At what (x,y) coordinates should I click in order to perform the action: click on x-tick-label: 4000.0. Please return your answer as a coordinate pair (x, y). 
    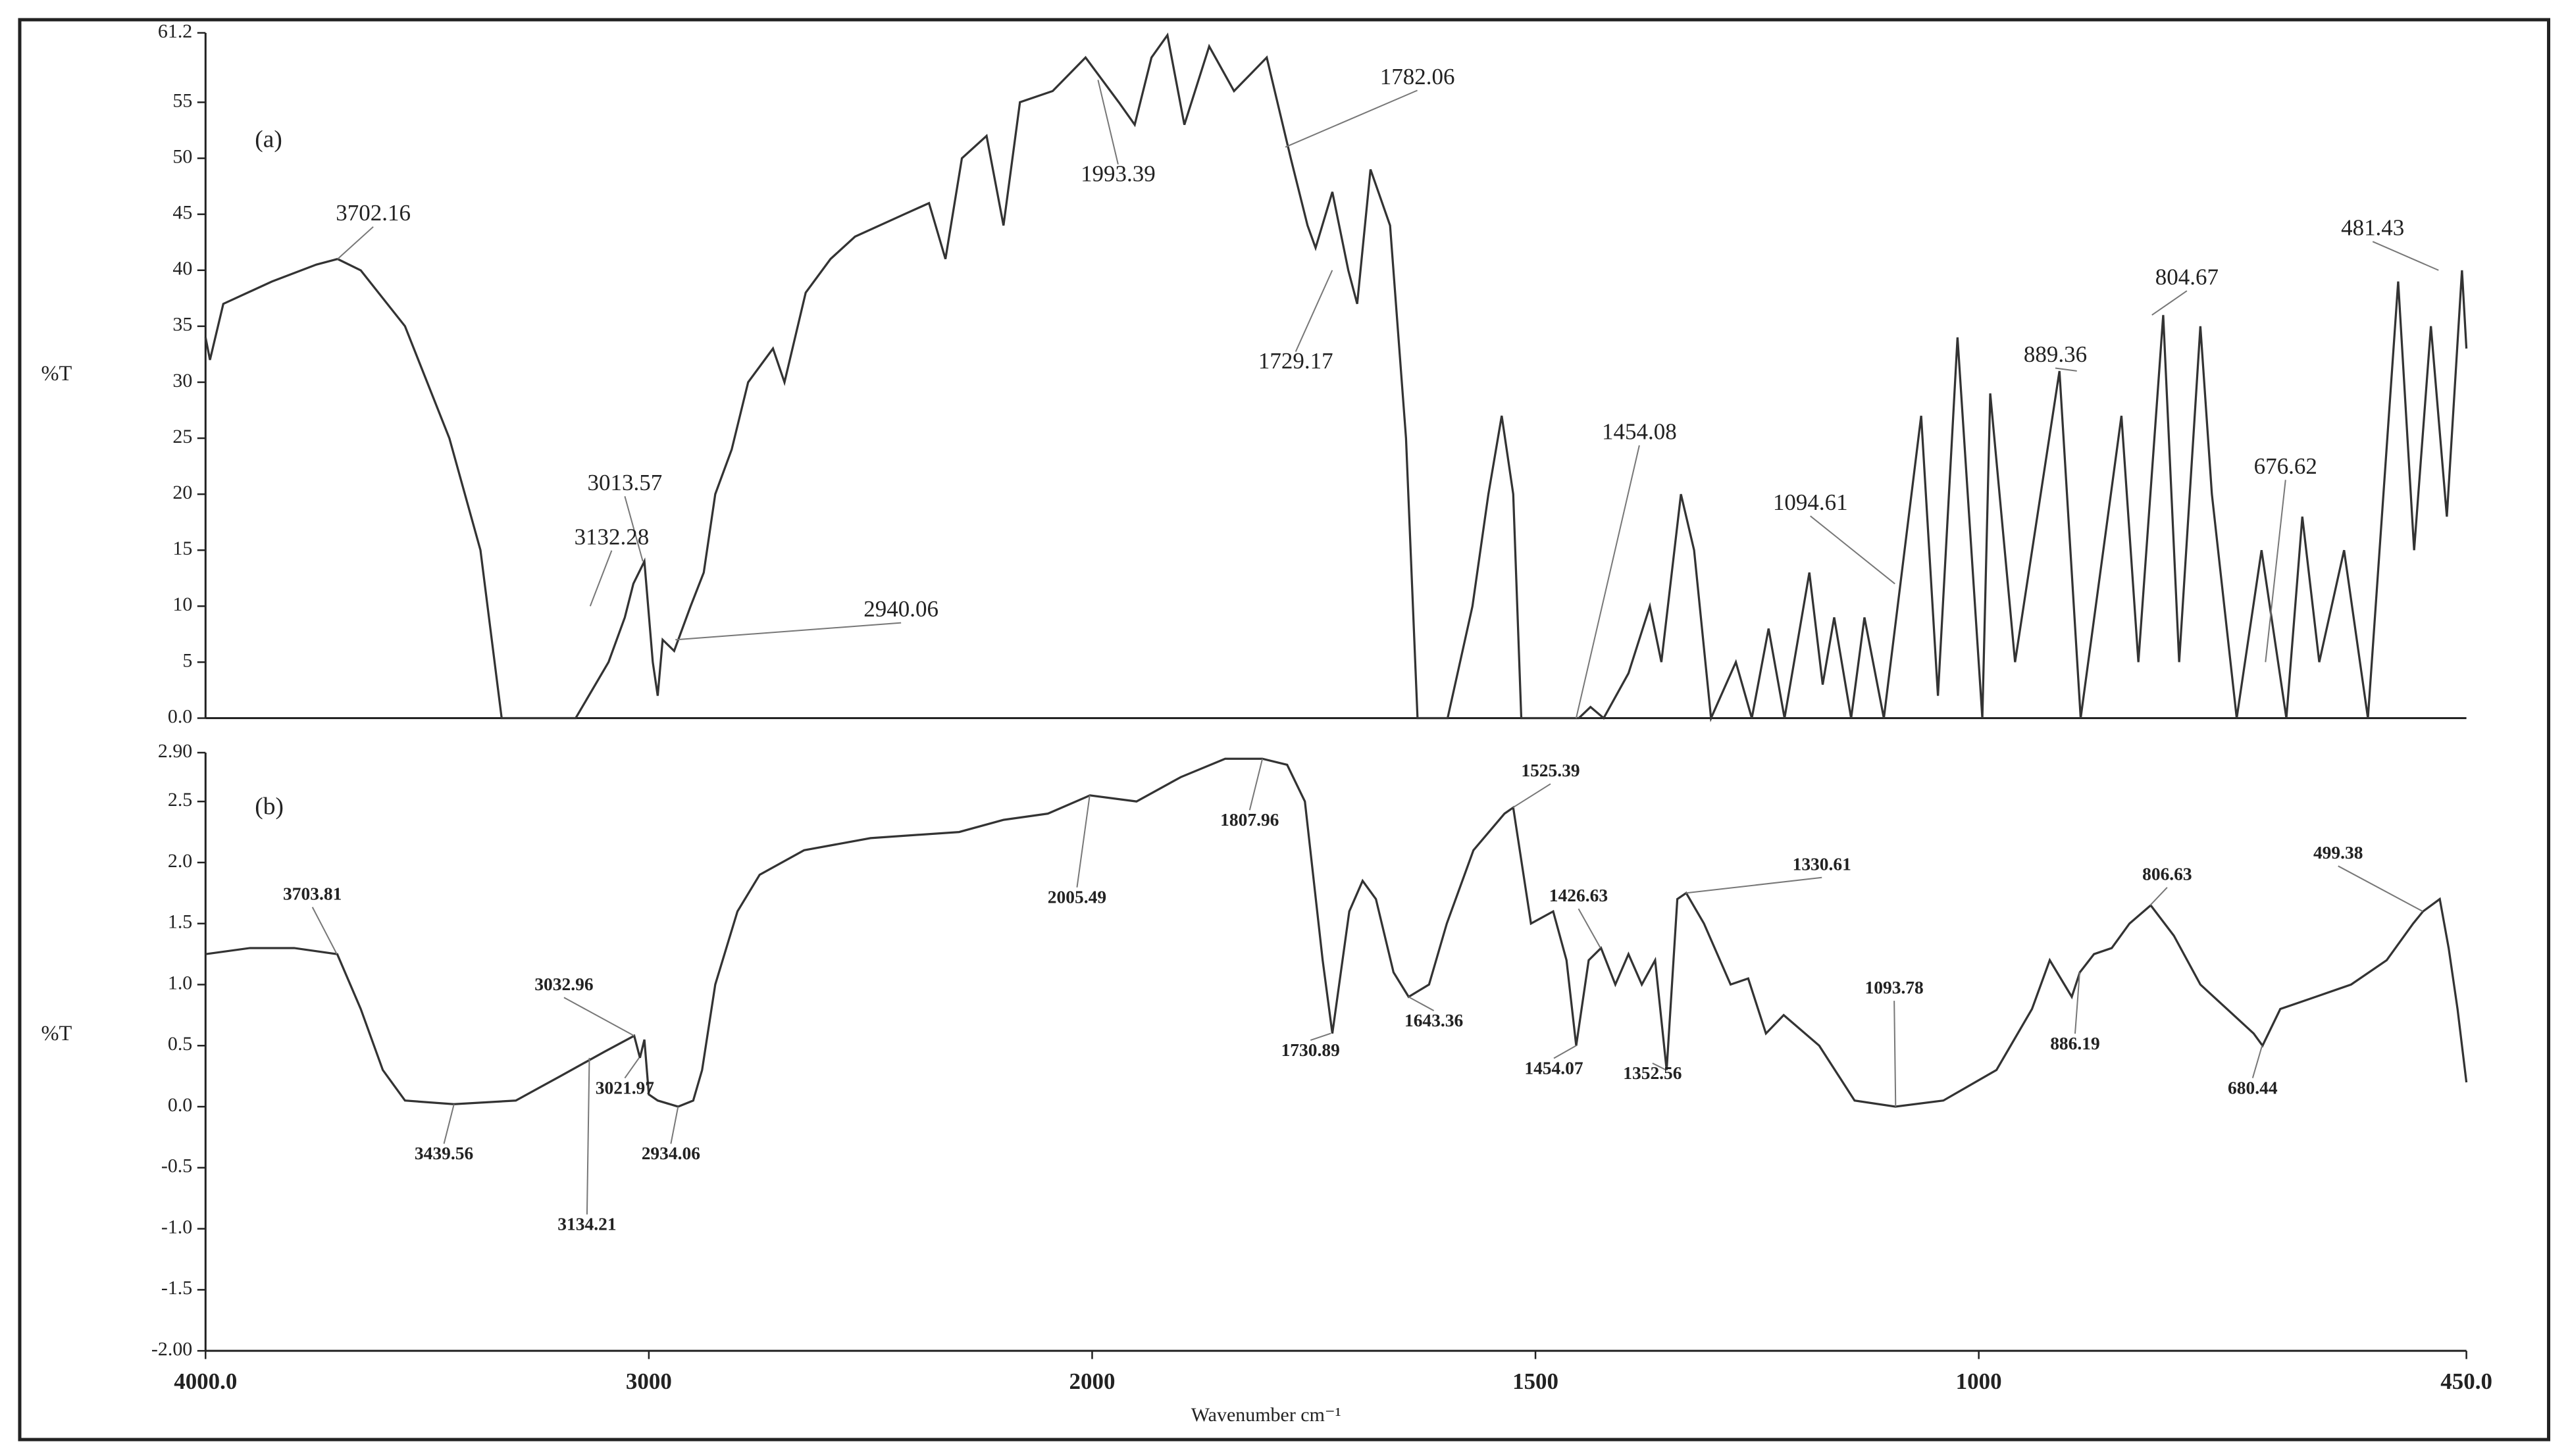
    Looking at the image, I should click on (205, 1381).